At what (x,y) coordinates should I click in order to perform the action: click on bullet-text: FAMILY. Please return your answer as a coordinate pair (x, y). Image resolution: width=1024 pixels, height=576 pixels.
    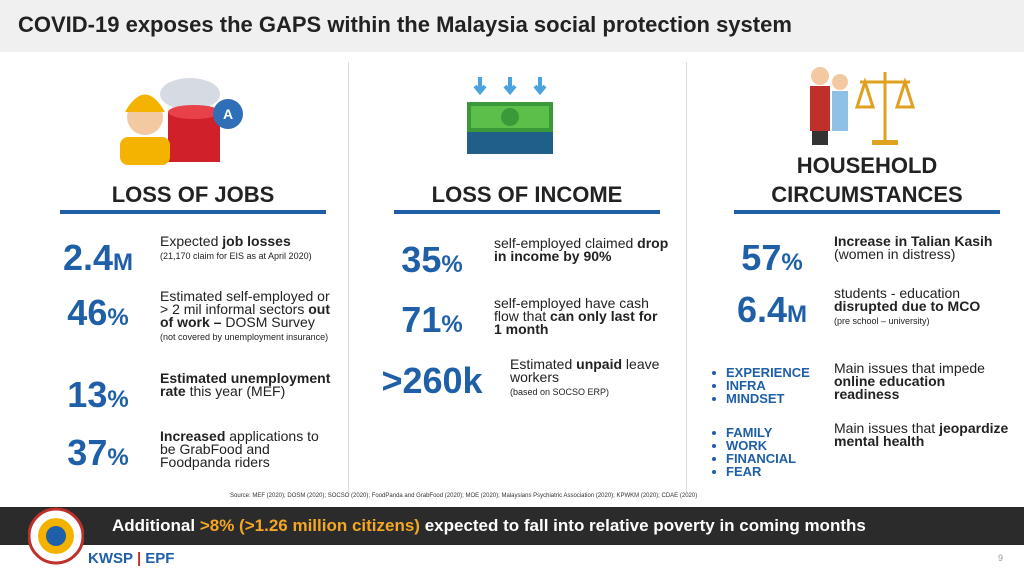
    Looking at the image, I should click on (749, 432).